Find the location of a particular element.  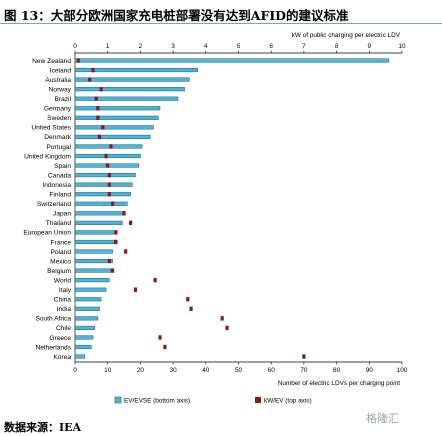

bottom-tick-label: 80 is located at coordinates (337, 370).